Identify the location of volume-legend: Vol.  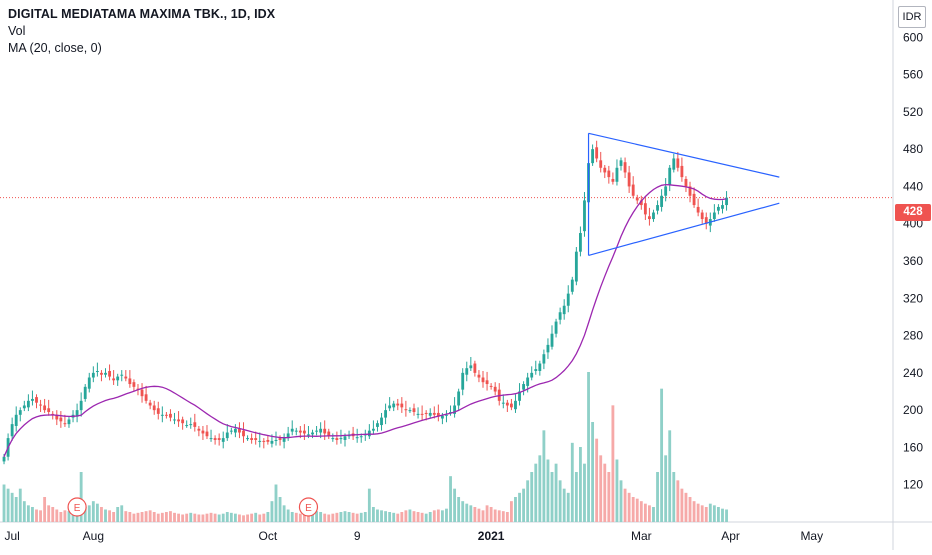
(17, 31).